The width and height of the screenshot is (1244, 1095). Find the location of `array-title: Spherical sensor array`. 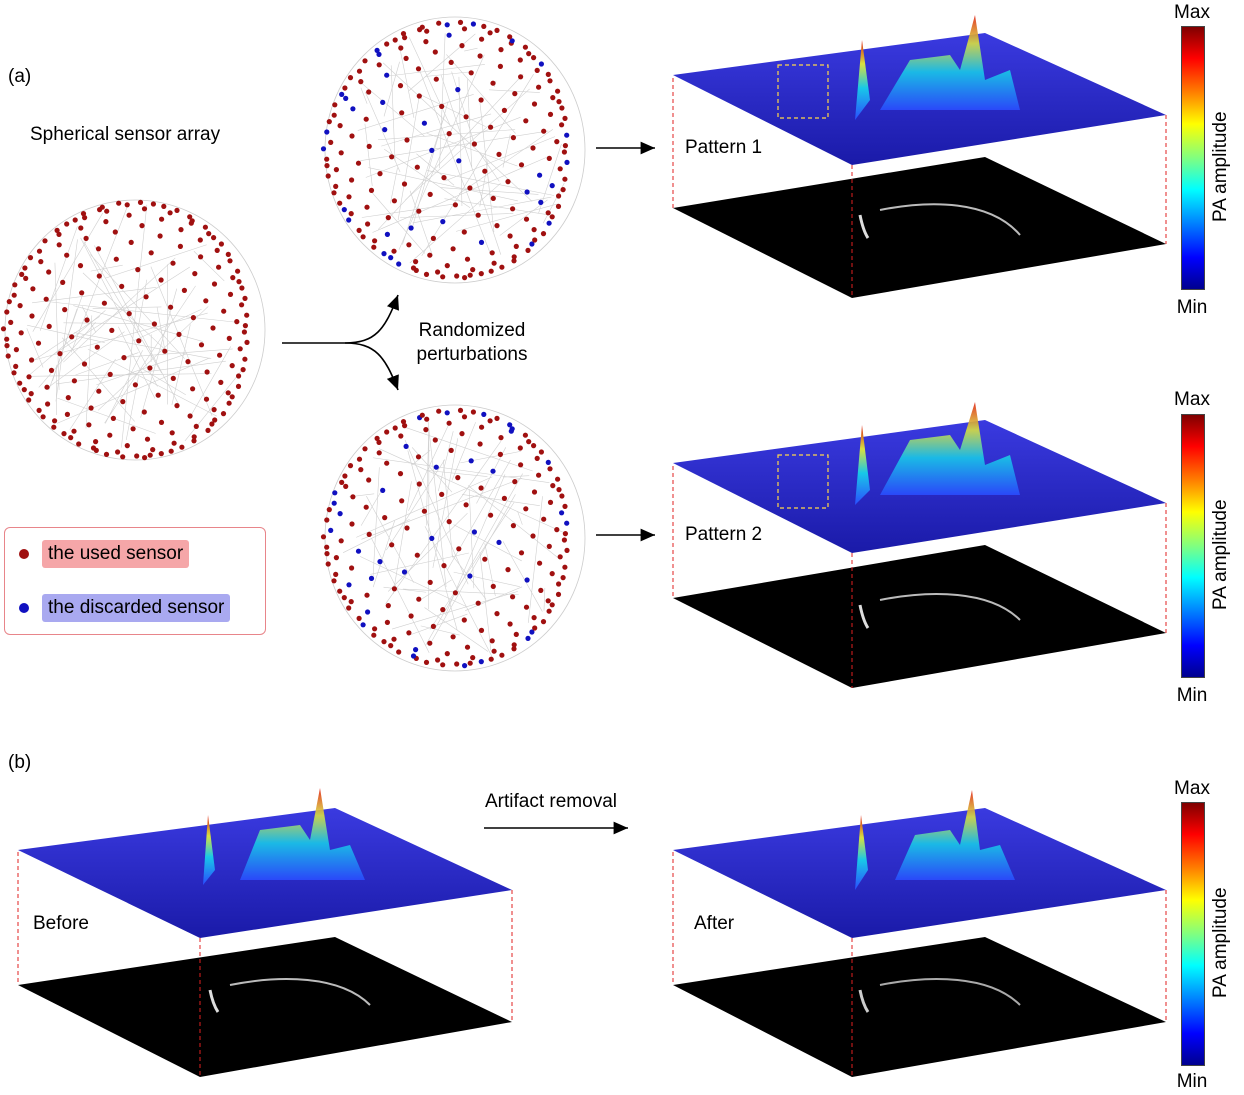

array-title: Spherical sensor array is located at coordinates (125, 134).